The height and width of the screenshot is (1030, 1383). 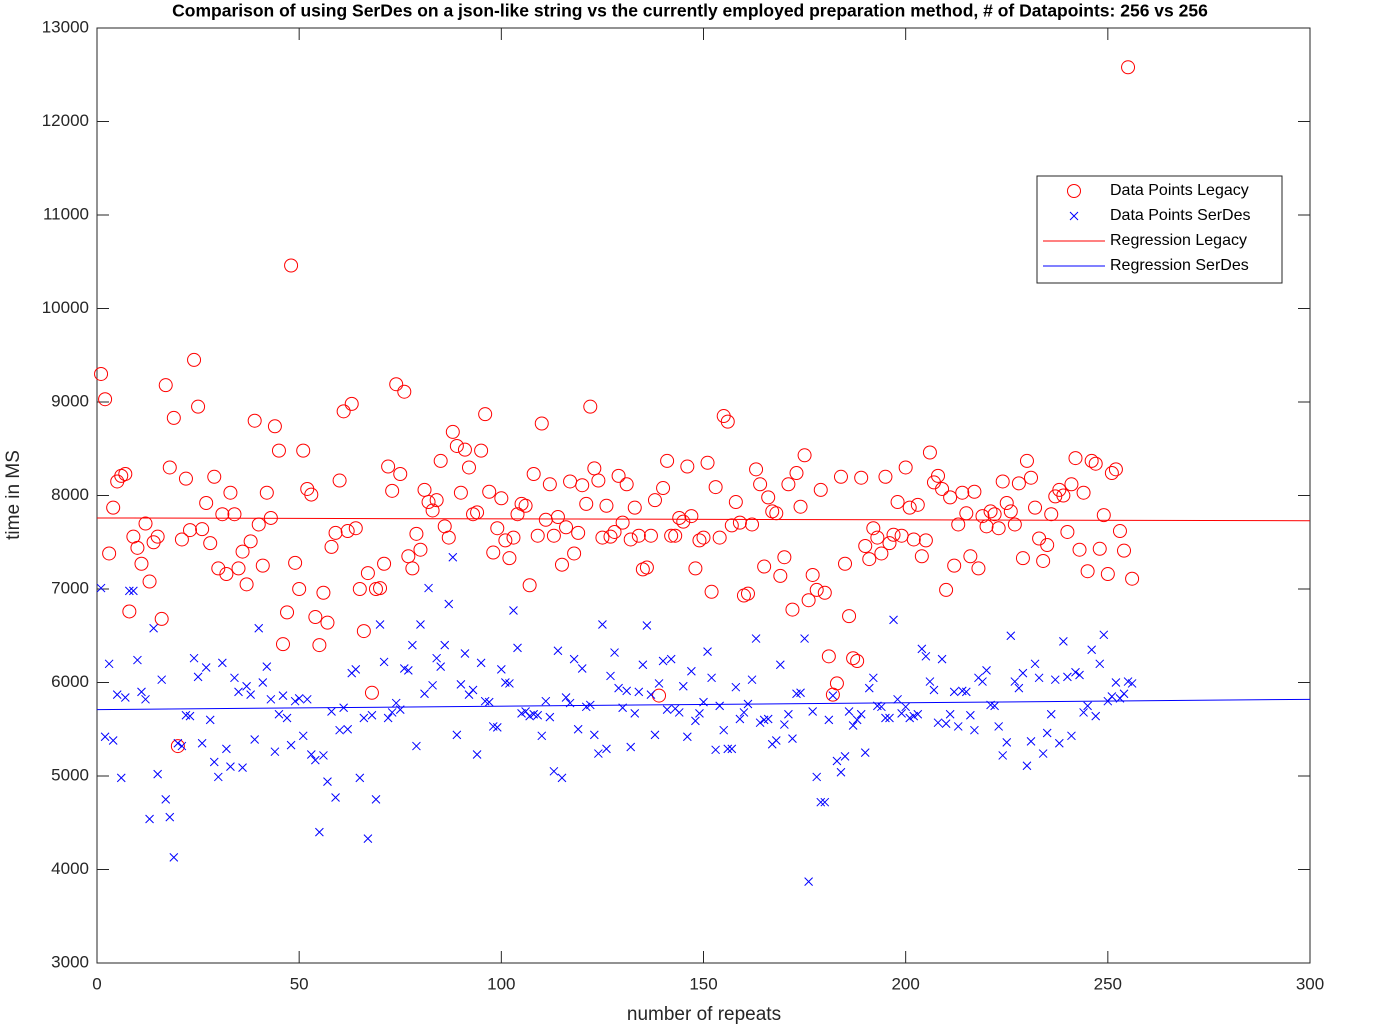 What do you see at coordinates (1179, 265) in the screenshot?
I see `legend-label: Regression SerDes` at bounding box center [1179, 265].